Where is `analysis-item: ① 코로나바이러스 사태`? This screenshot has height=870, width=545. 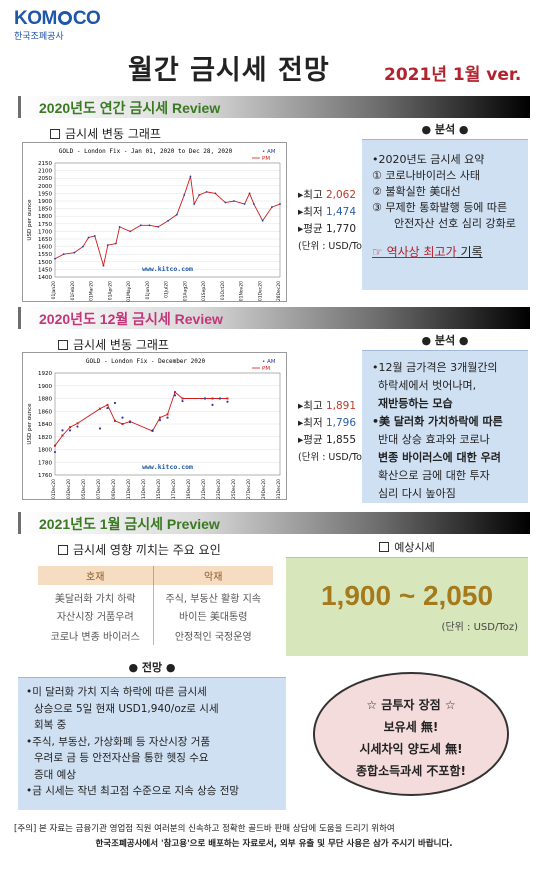 analysis-item: ① 코로나바이러스 사태 is located at coordinates (426, 175).